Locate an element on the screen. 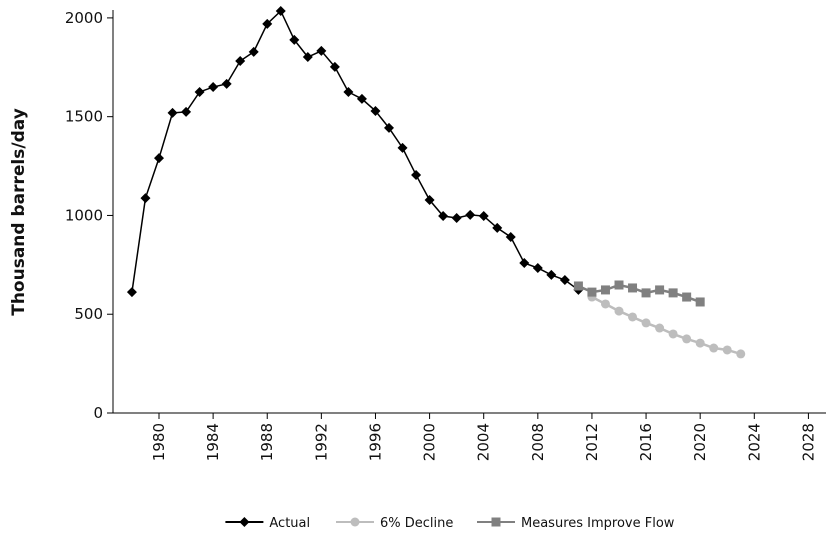  y-tick-label: 1000 is located at coordinates (84, 215).